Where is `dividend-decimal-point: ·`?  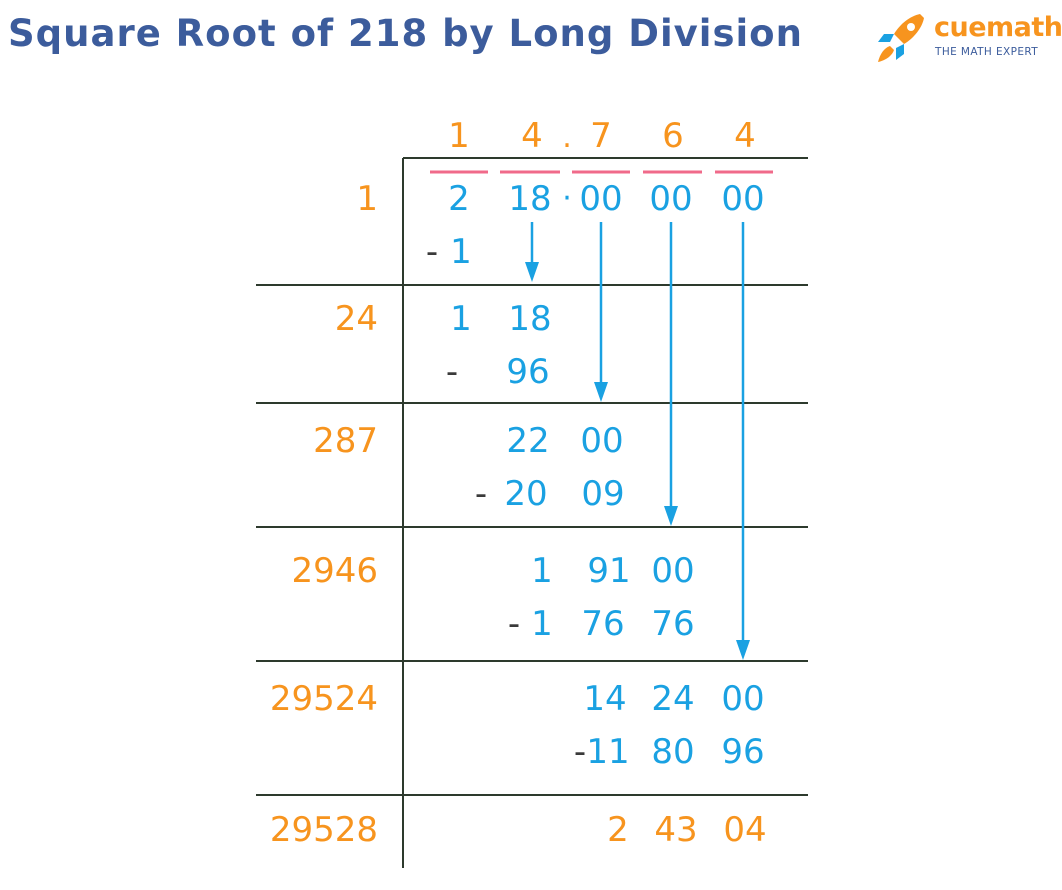
dividend-decimal-point: · is located at coordinates (567, 198).